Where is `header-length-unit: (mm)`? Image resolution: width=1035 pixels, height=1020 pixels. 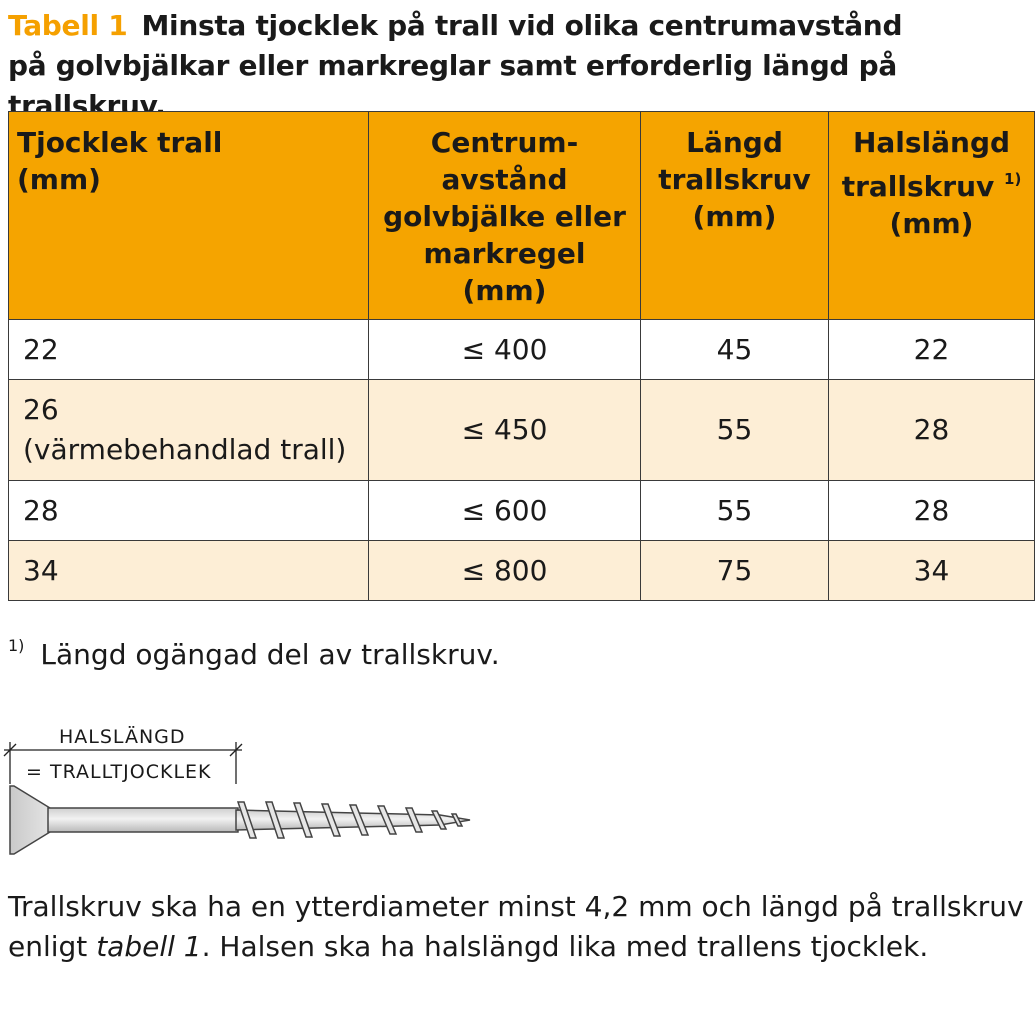 header-length-unit: (mm) is located at coordinates (734, 216).